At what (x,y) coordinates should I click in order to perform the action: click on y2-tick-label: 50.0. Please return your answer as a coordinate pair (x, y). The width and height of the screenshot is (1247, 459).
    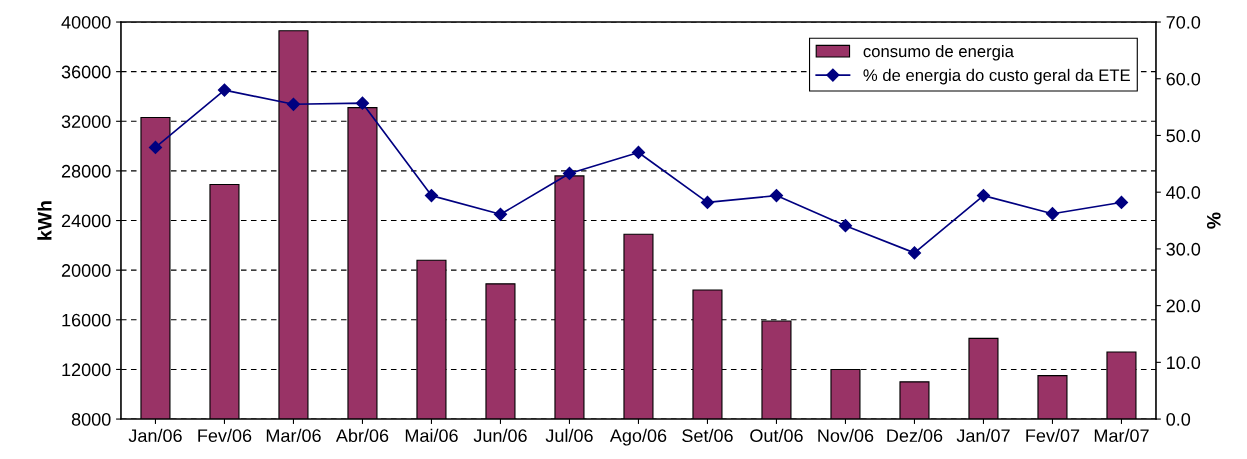
    Looking at the image, I should click on (1183, 136).